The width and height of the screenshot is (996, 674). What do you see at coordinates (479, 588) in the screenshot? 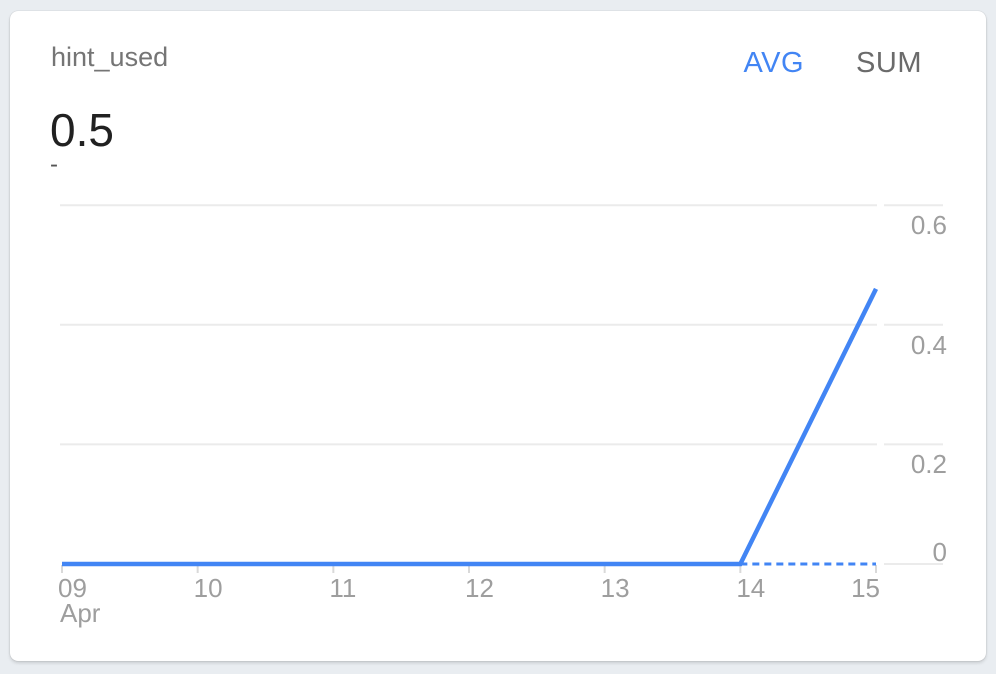
I see `x-axis-label: 12` at bounding box center [479, 588].